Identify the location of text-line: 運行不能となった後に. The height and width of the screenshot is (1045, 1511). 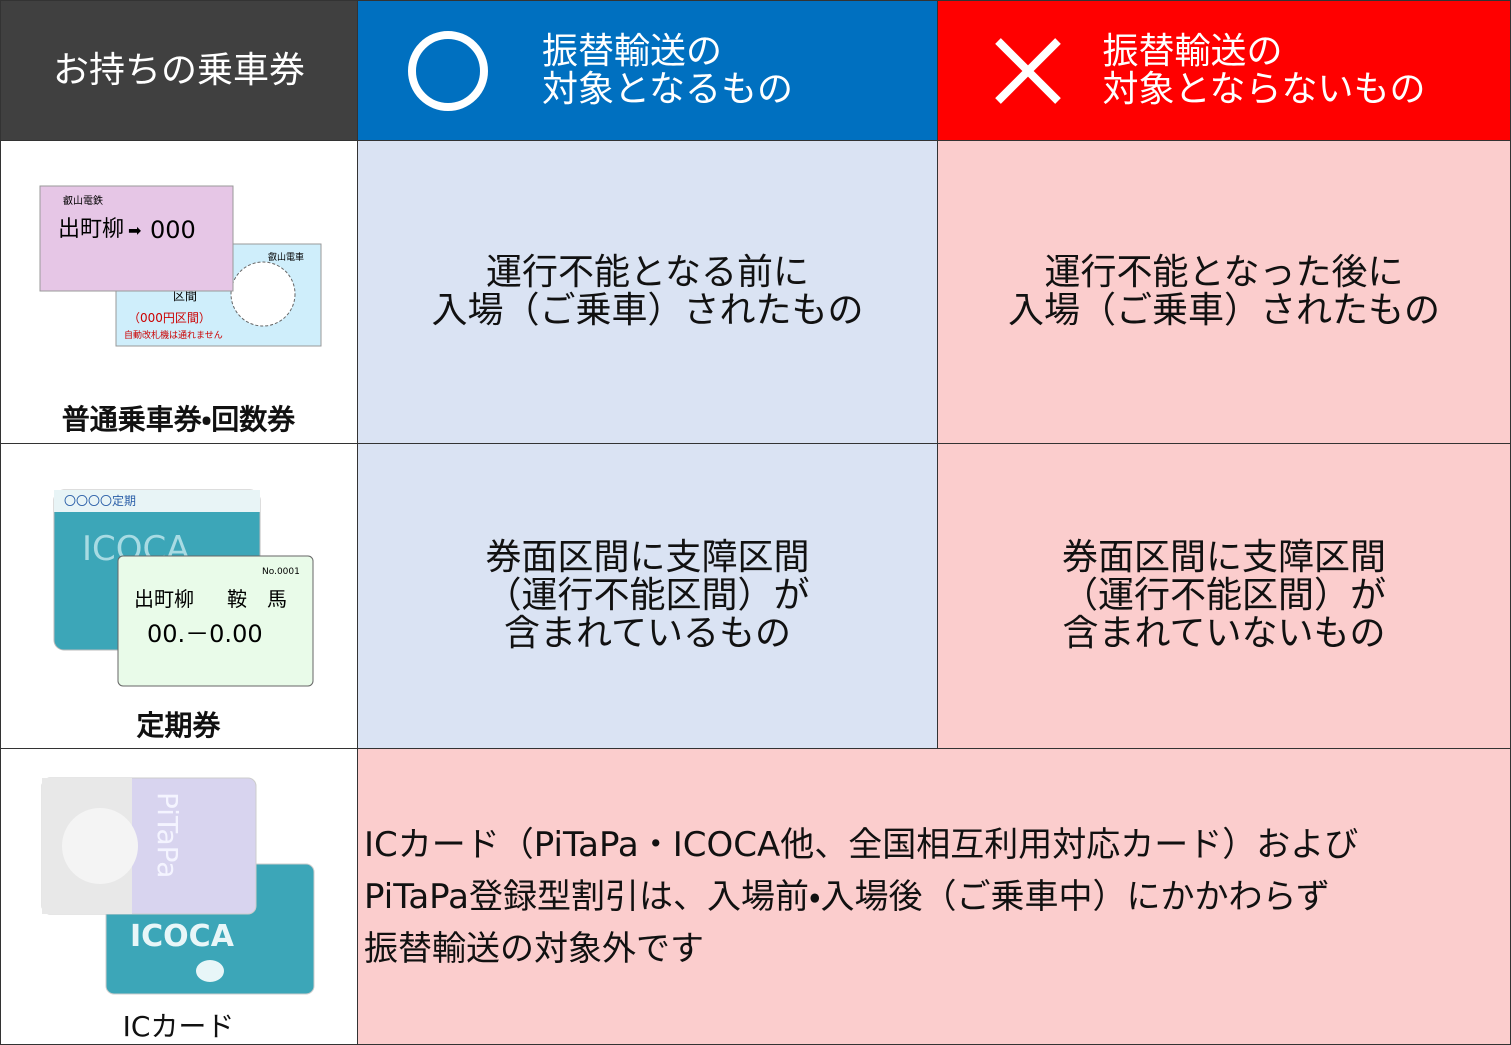
(1224, 272).